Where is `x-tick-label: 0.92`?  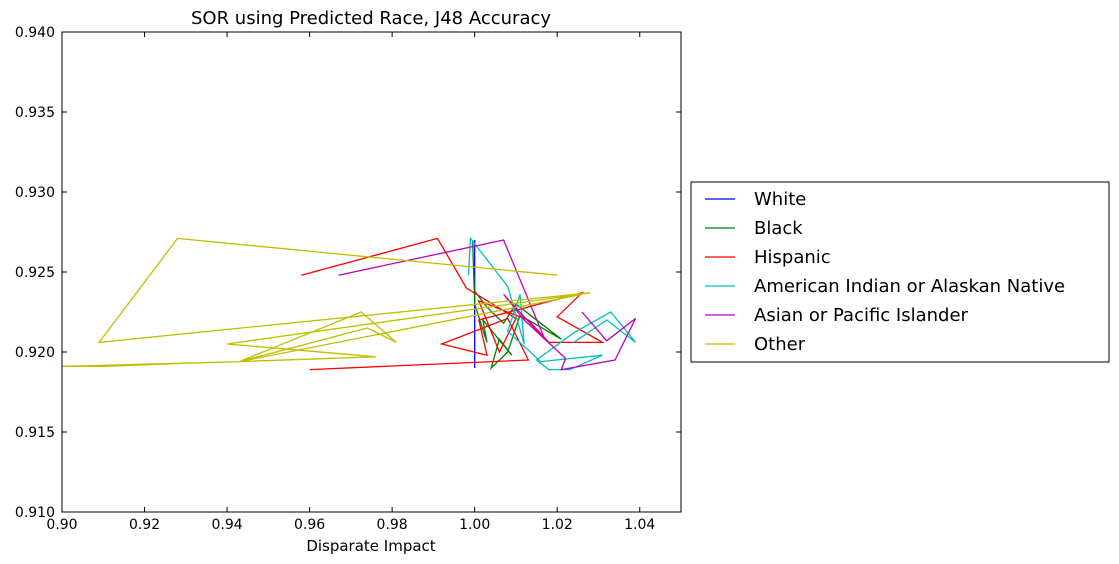 x-tick-label: 0.92 is located at coordinates (144, 525).